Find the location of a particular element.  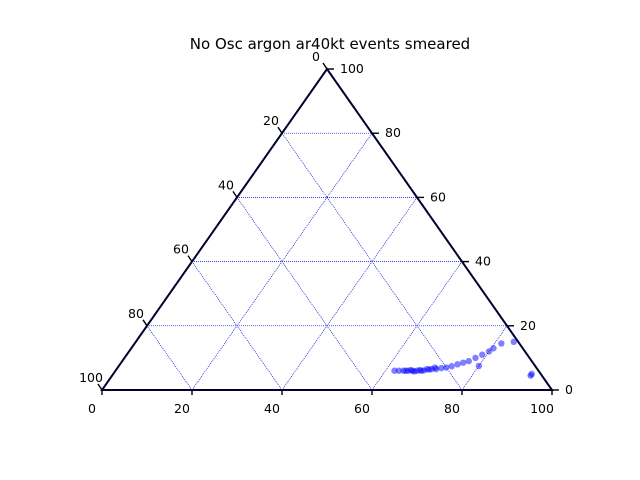

data-points is located at coordinates (463, 358).